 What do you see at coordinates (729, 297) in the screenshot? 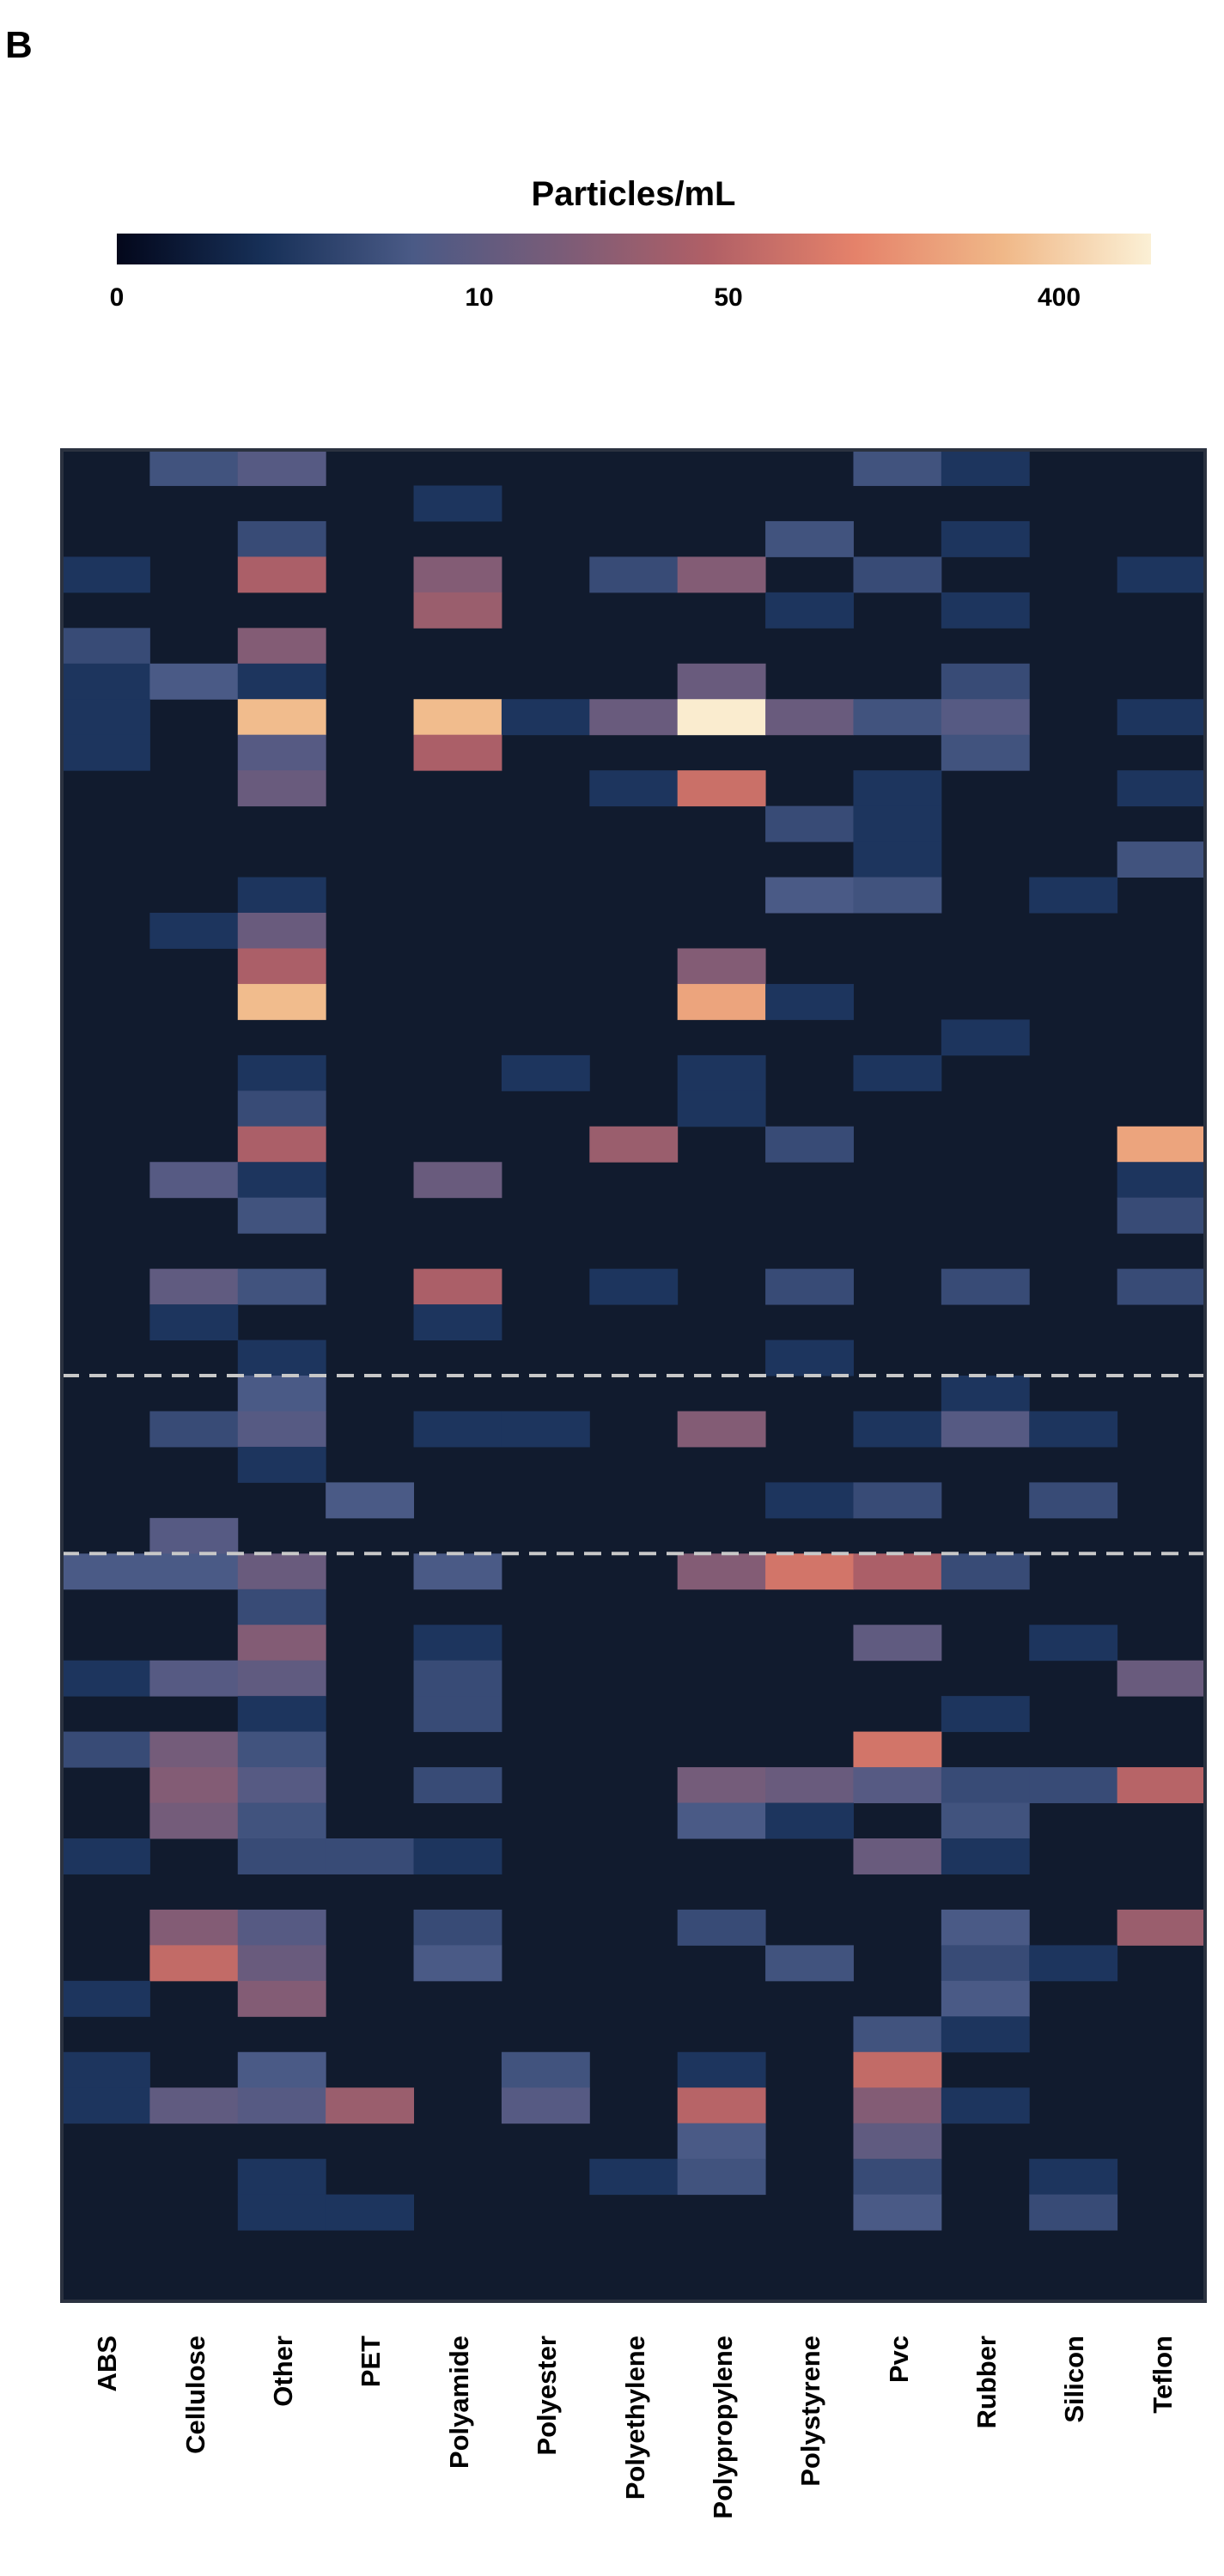
I see `colorbar-tick-label: 50` at bounding box center [729, 297].